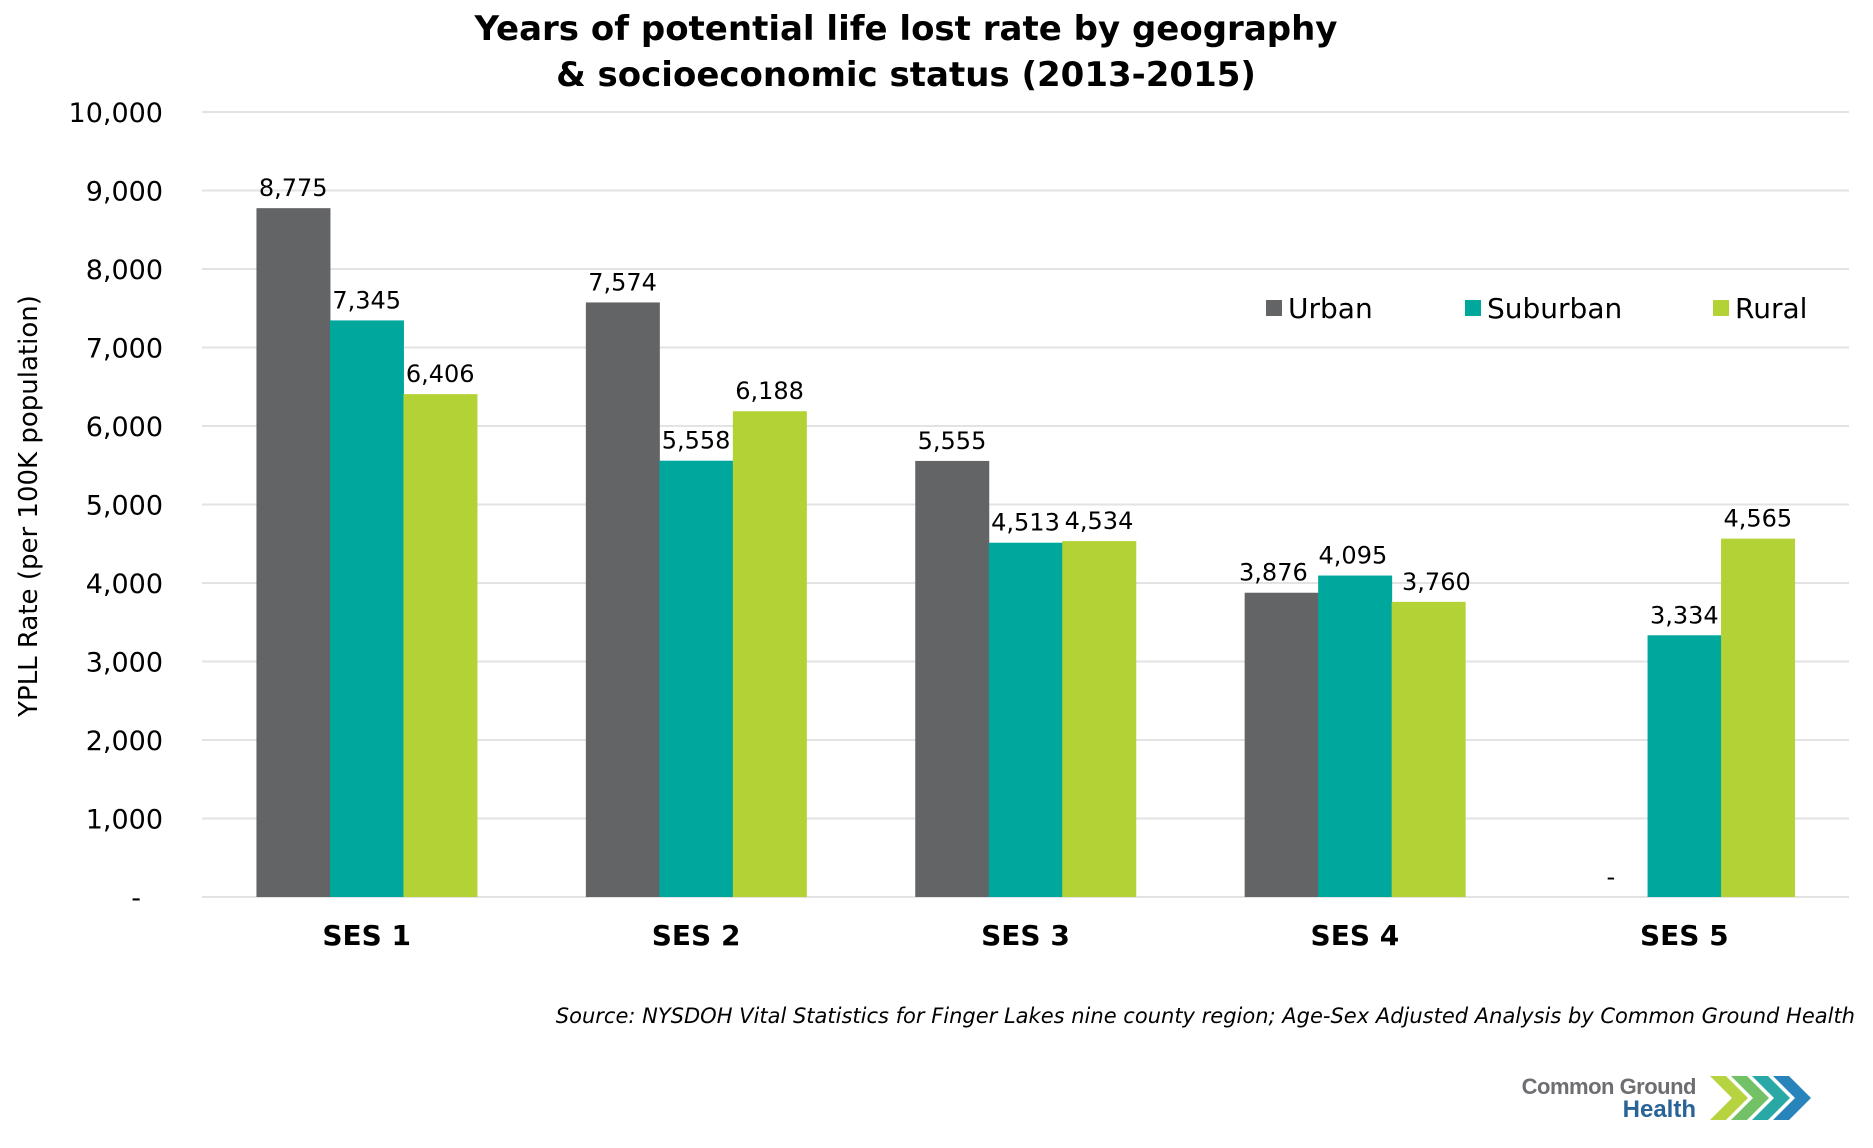  Describe the element at coordinates (124, 663) in the screenshot. I see `y-tick-label: 3,000` at that location.